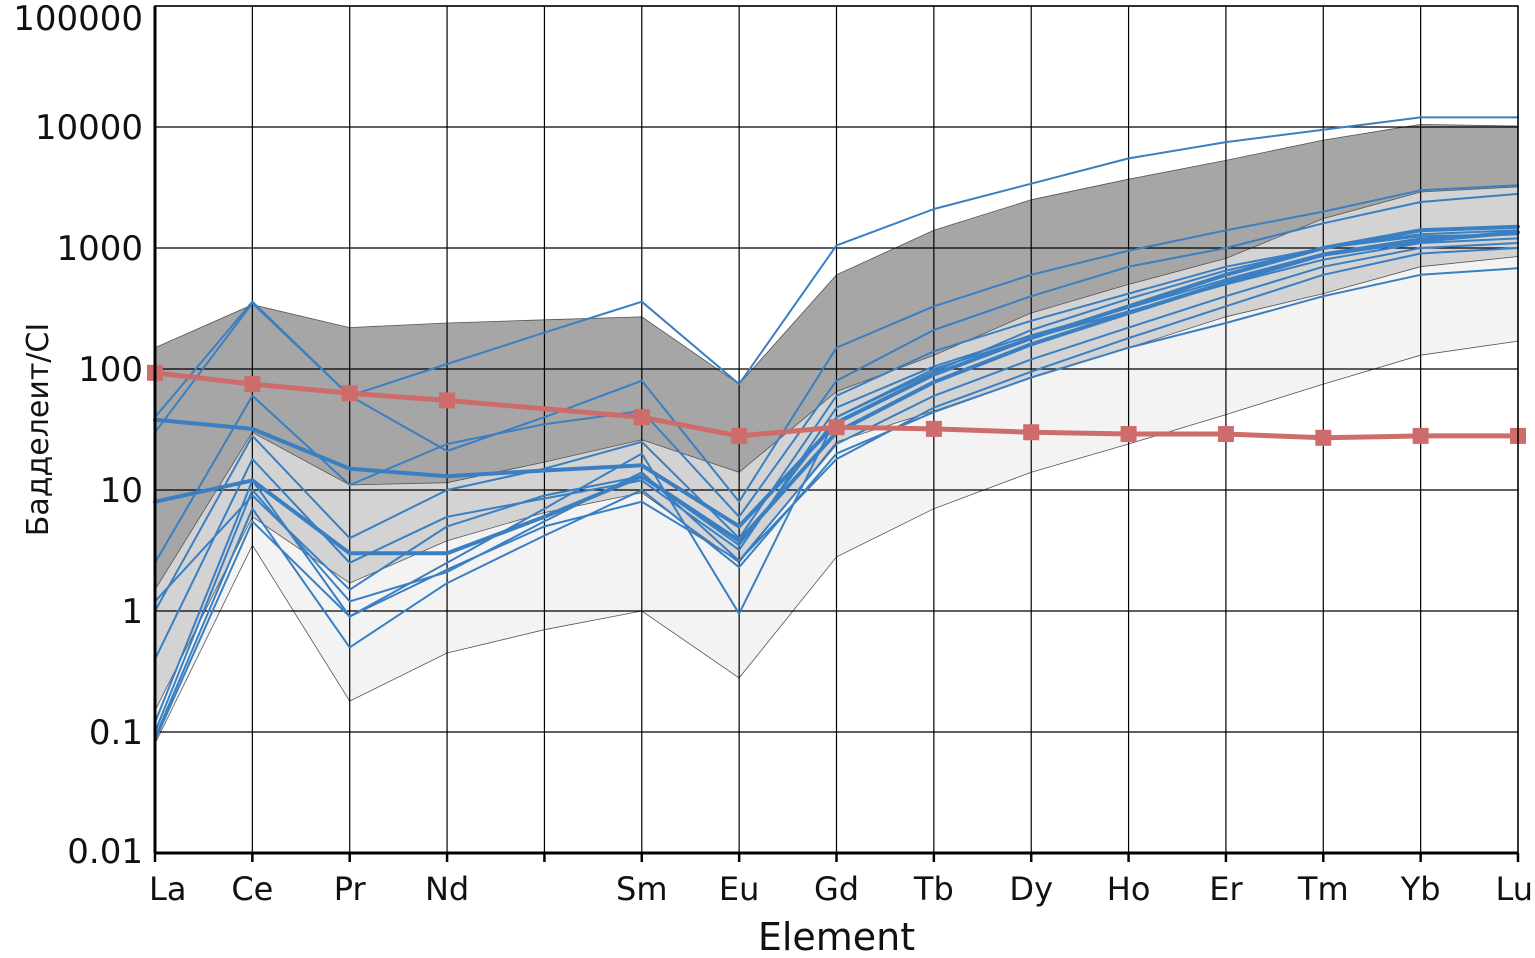 Image resolution: width=1535 pixels, height=958 pixels. I want to click on y-tick-label-4: 100, so click(110, 370).